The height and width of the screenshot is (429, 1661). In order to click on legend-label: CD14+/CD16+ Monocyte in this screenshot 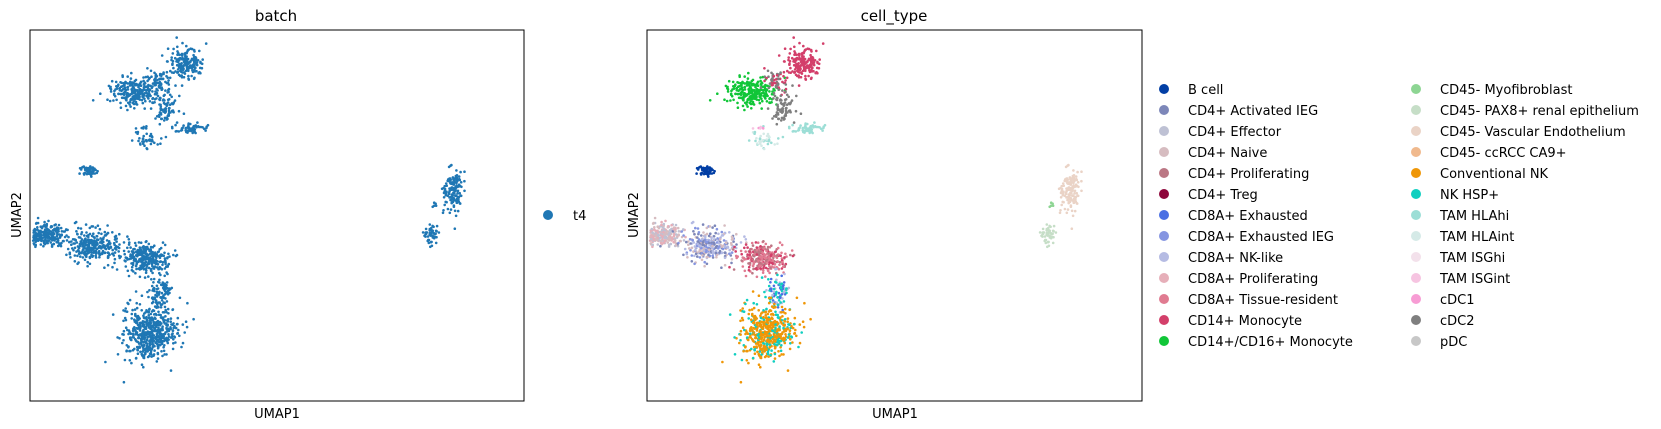, I will do `click(1270, 342)`.